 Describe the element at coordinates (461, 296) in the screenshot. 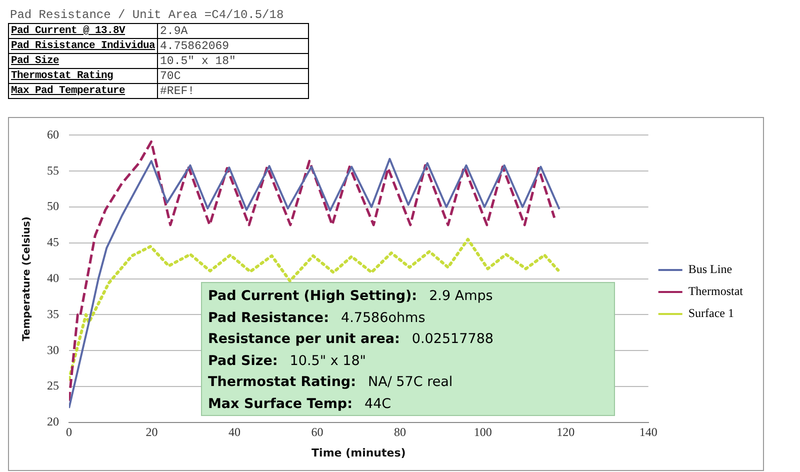

I see `annotation: 2.9 Amps` at that location.